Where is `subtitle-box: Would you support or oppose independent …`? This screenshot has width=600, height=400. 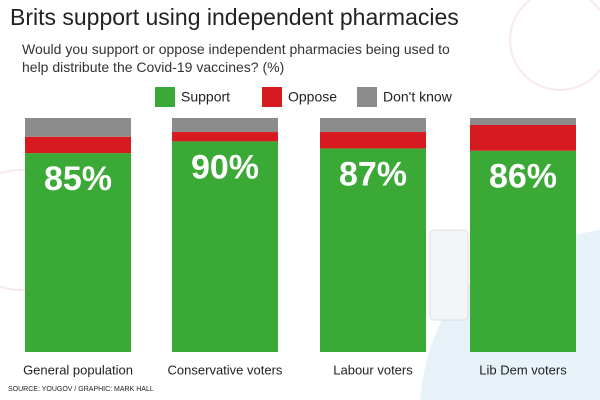 subtitle-box: Would you support or oppose independent … is located at coordinates (236, 58).